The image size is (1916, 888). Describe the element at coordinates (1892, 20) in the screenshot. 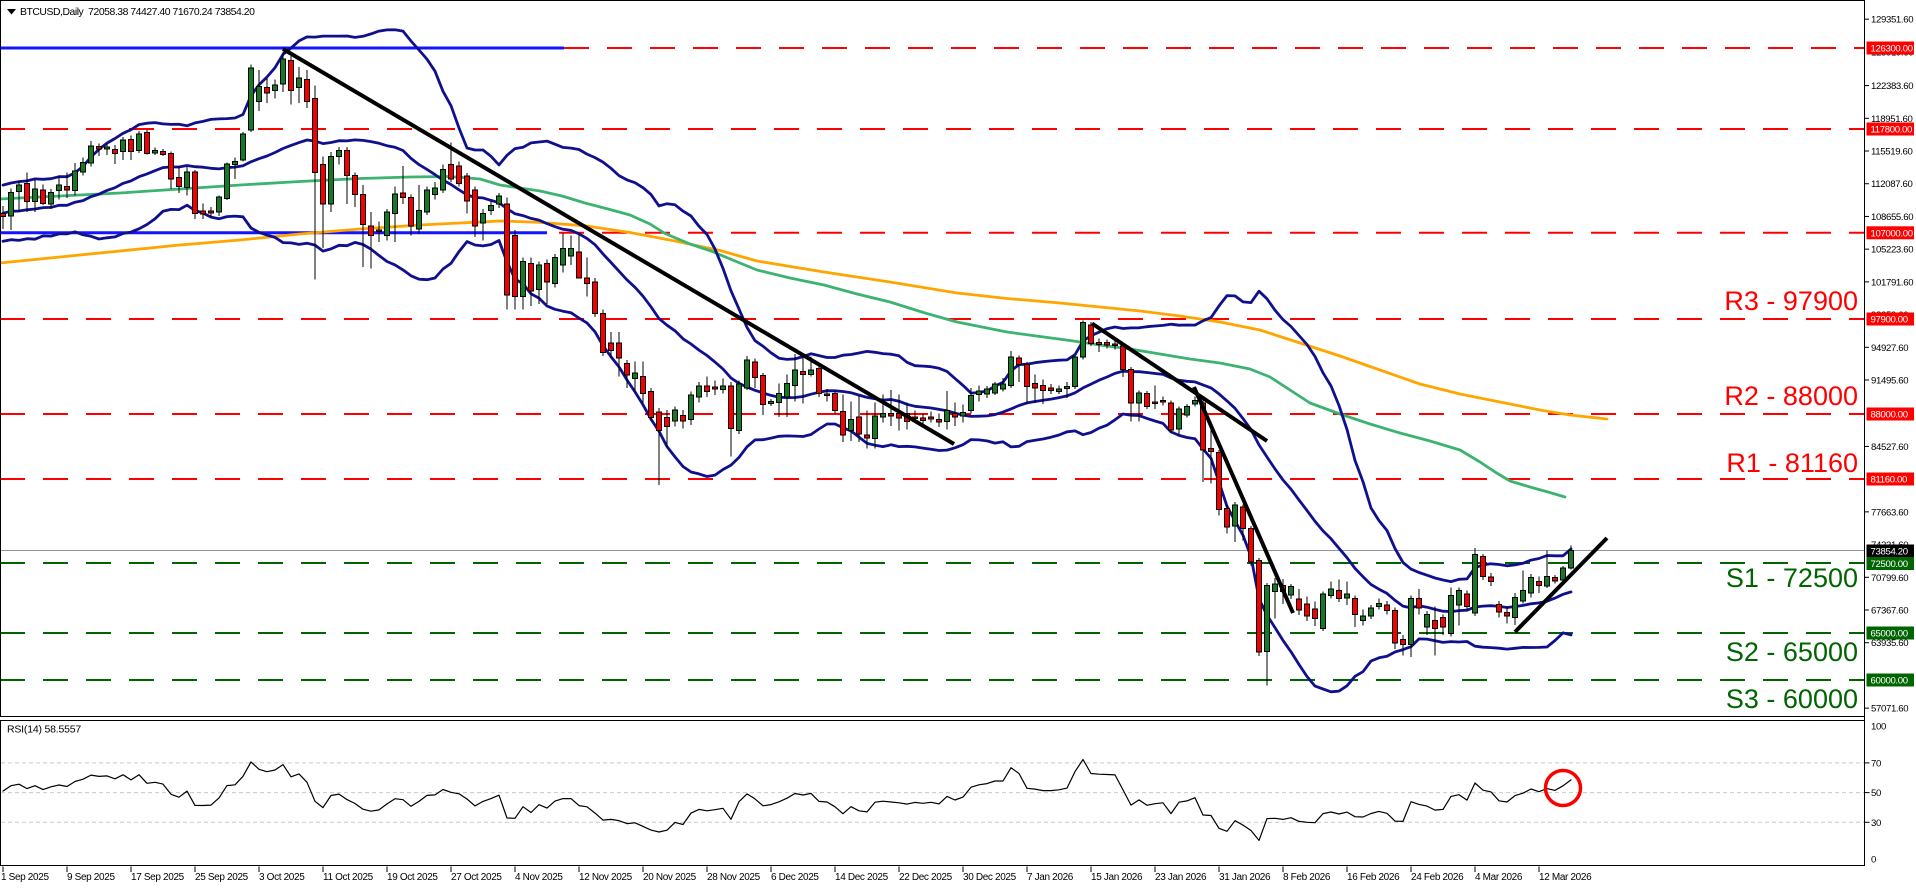

I see `svg-text: 129351.60` at that location.